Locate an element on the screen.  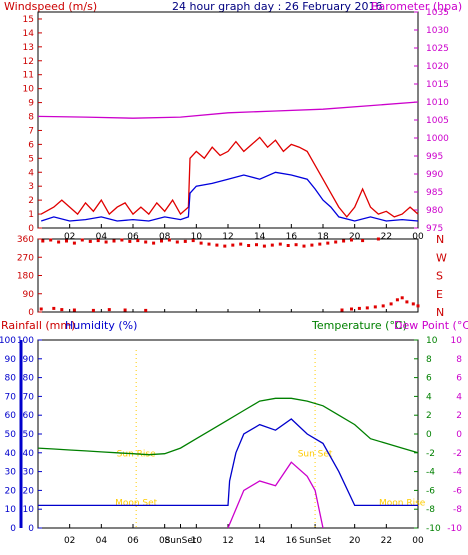
wind-left-tick-label: 8 is located at coordinates (31, 118).